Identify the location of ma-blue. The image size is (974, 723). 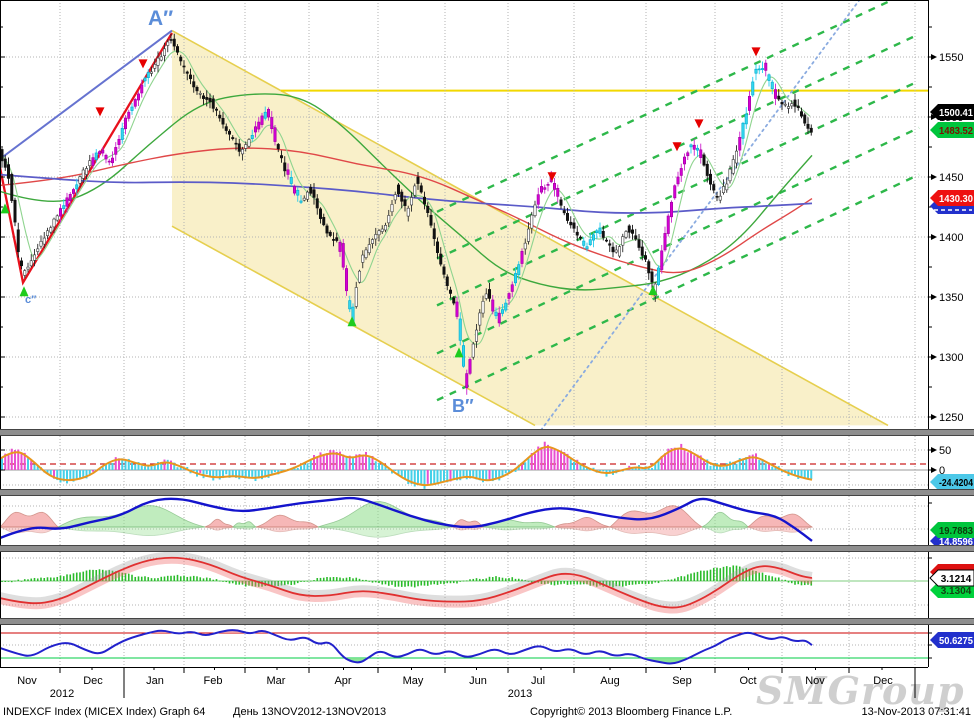
(406, 193).